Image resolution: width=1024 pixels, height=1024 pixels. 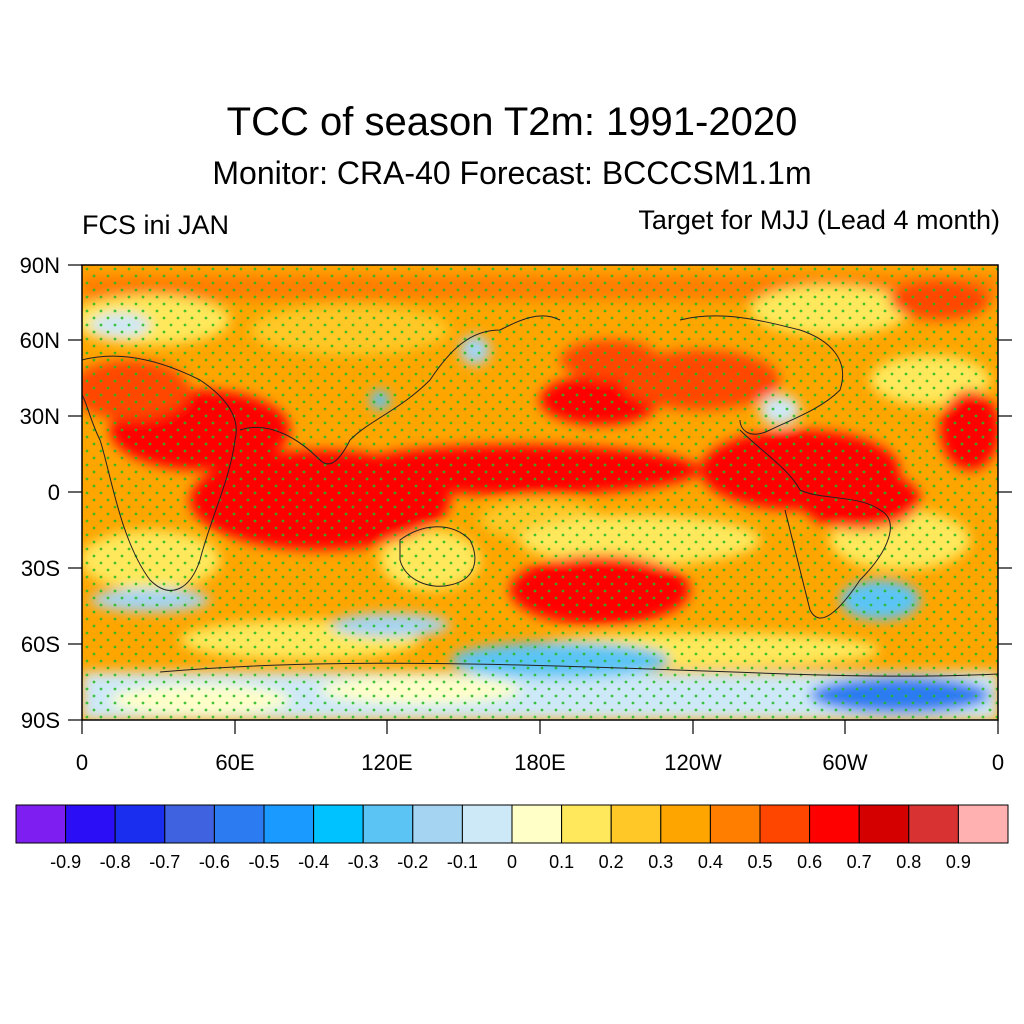 I want to click on lat-label-30s: 30S, so click(x=40, y=568).